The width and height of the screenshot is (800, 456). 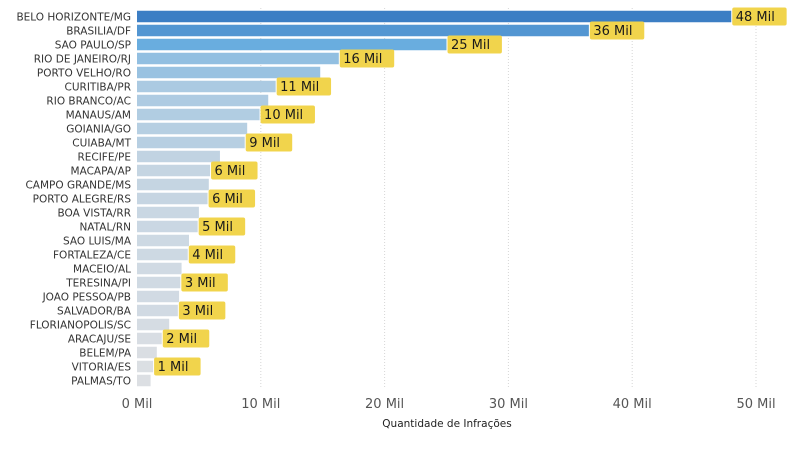 I want to click on x-axis-ticks: 0 Mil 10 Mil 20 Mil 30 Mil 40 Mil 50 Mil, so click(x=449, y=404).